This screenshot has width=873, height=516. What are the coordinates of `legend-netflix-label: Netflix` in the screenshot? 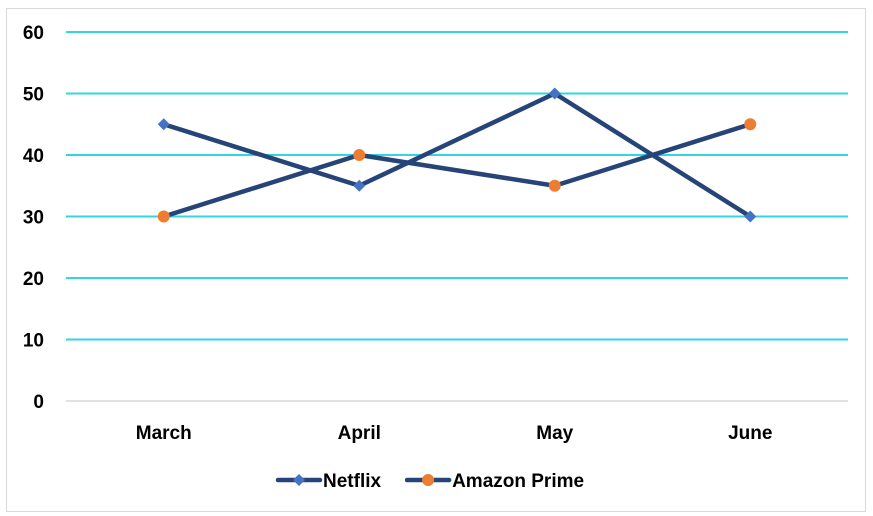 It's located at (352, 481).